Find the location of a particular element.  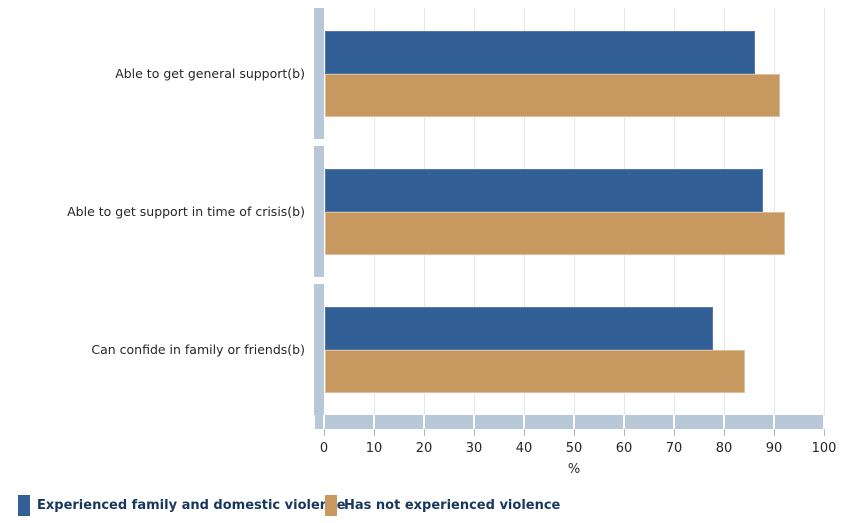

x-tick-label-70: 70 is located at coordinates (674, 448).